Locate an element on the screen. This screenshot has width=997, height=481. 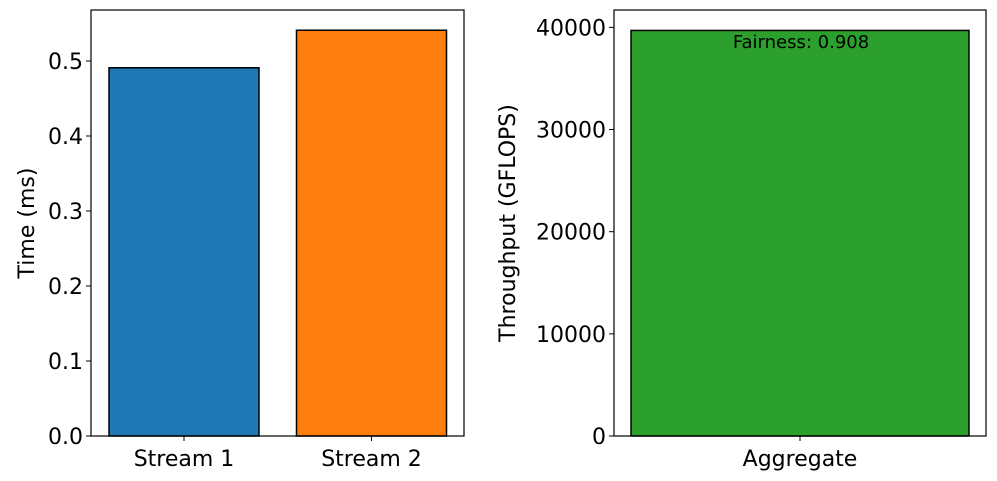
throughput-y-ticks: 0 10000 20000 30000 40000 is located at coordinates (575, 233).